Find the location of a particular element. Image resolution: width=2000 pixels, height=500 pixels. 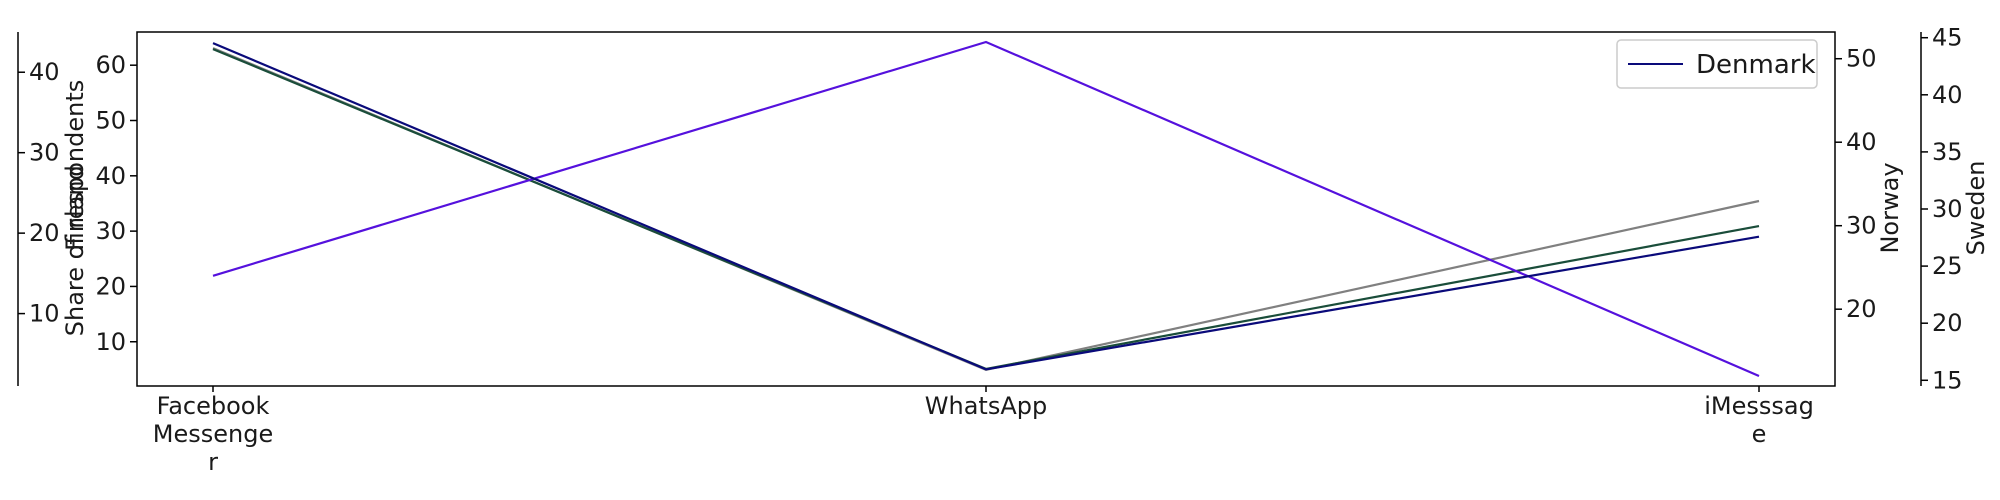

y-tick-label-denmark: 20 is located at coordinates (110, 286).